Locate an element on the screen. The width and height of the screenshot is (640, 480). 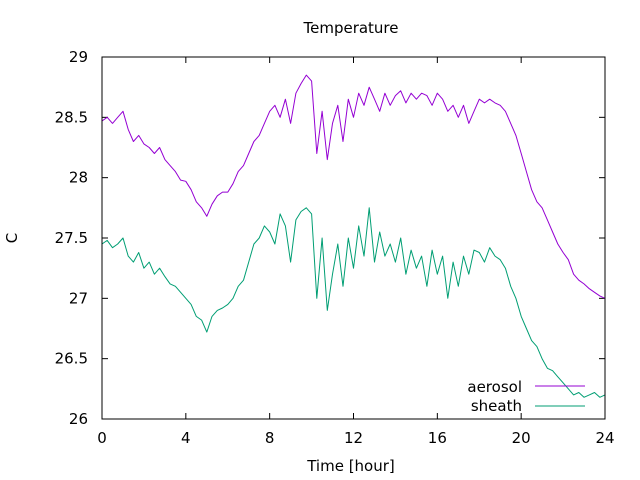
chart-title: Temperature is located at coordinates (350, 28).